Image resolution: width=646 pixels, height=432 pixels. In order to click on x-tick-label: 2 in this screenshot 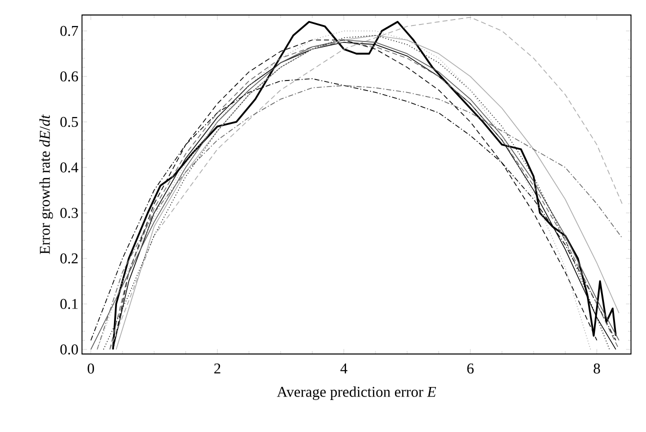, I will do `click(217, 369)`.